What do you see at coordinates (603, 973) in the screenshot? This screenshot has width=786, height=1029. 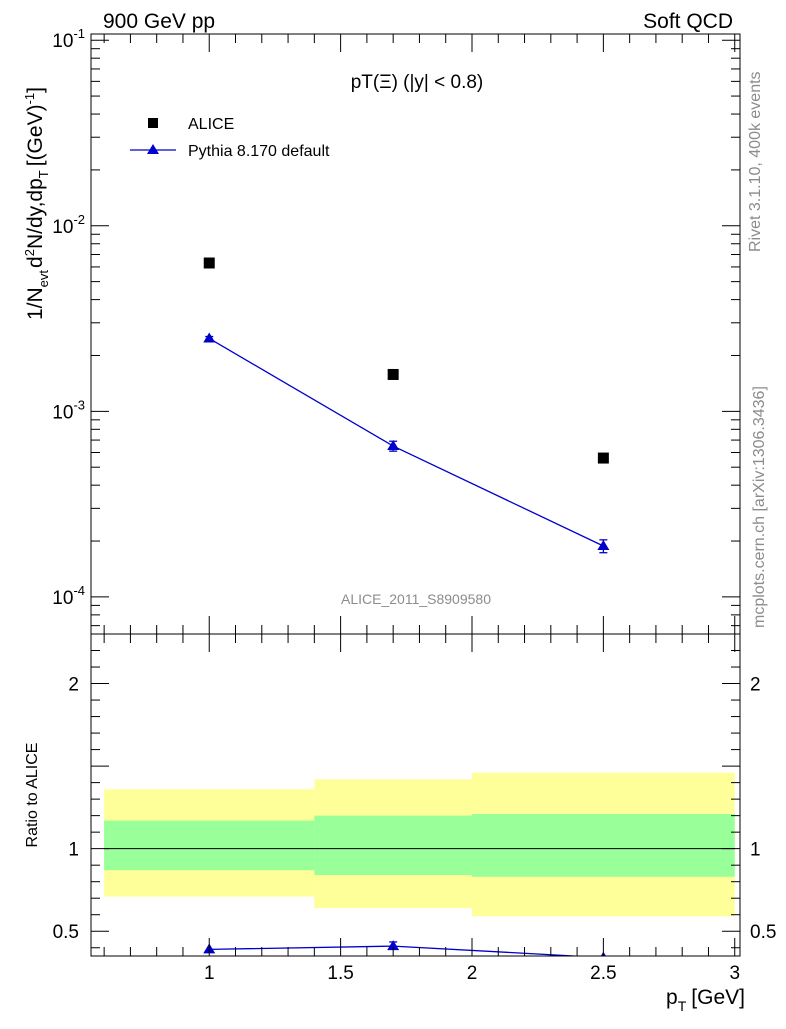 I see `x-tick-label: 2.5` at bounding box center [603, 973].